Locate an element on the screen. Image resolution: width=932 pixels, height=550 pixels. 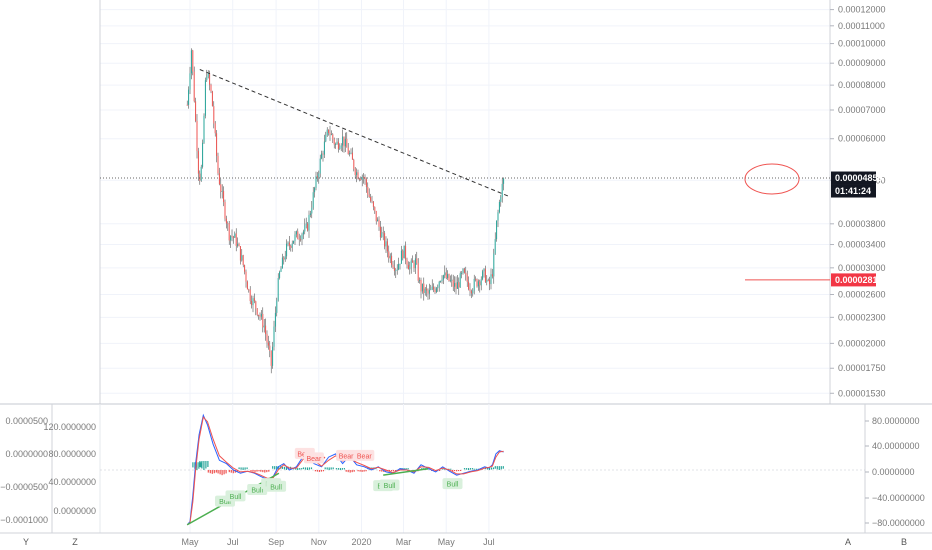
y-axis-button: Y is located at coordinates (26, 542).